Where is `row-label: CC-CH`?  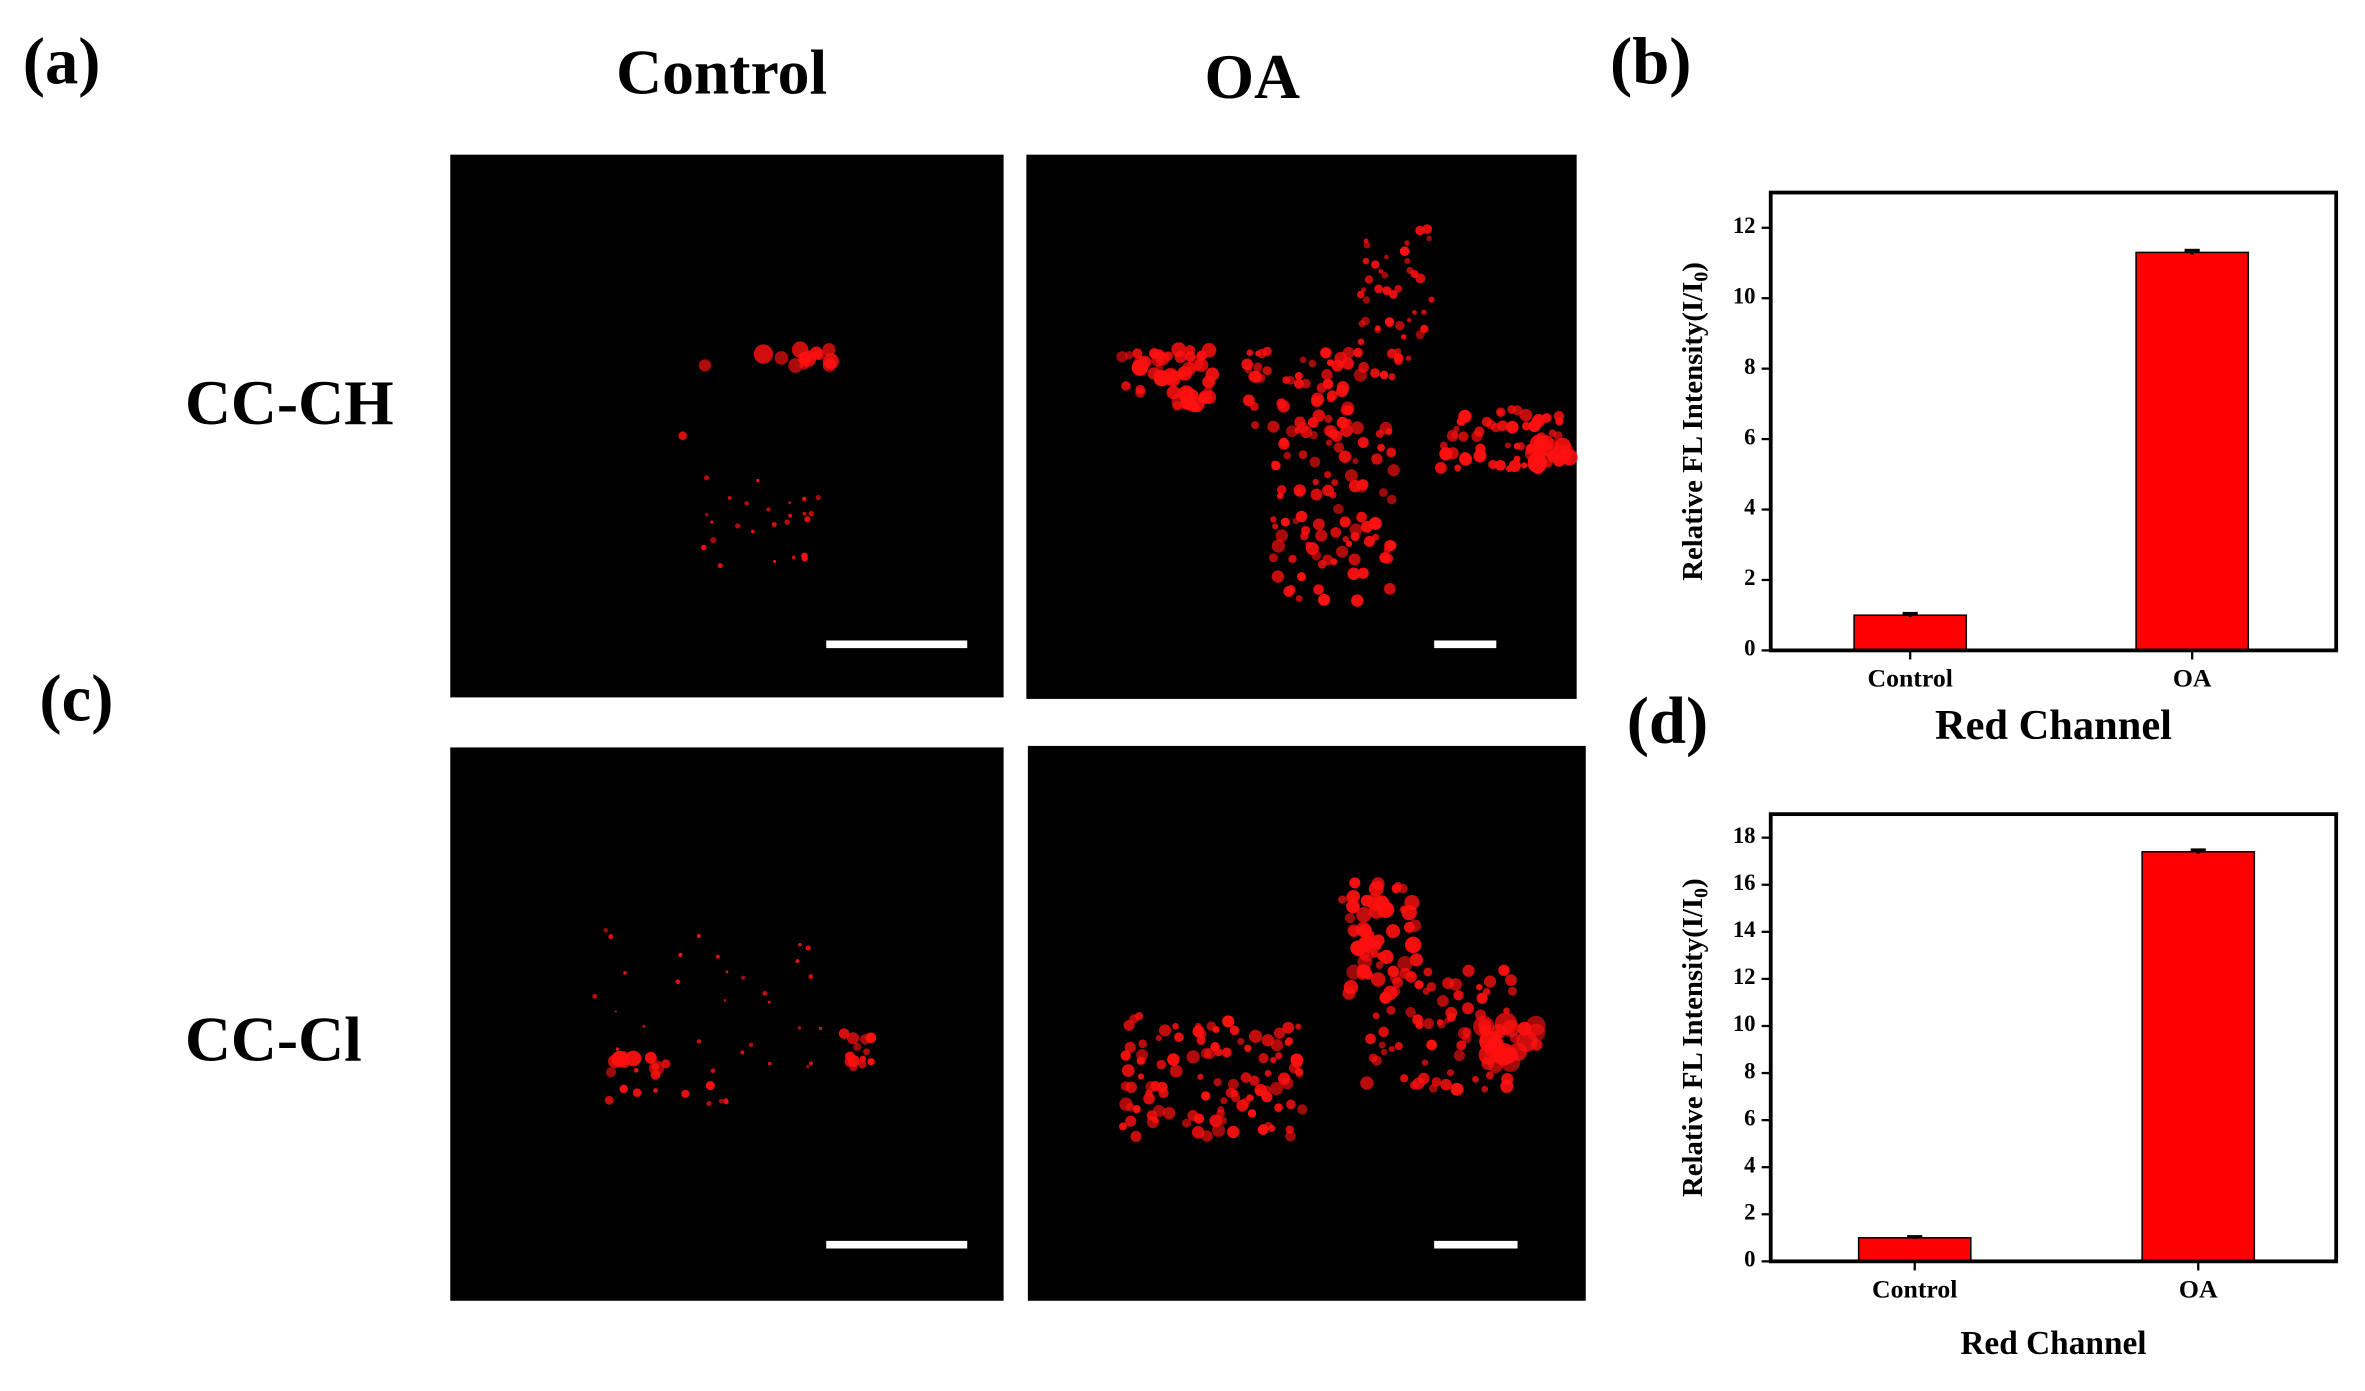 row-label: CC-CH is located at coordinates (289, 402).